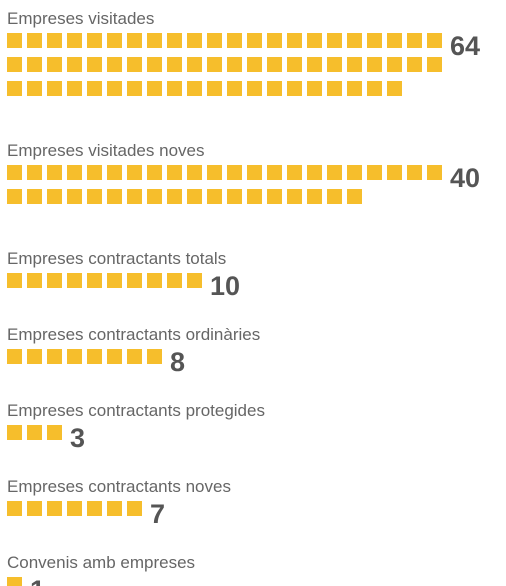  Describe the element at coordinates (133, 334) in the screenshot. I see `item-label: Empreses contractants ordinàries` at that location.